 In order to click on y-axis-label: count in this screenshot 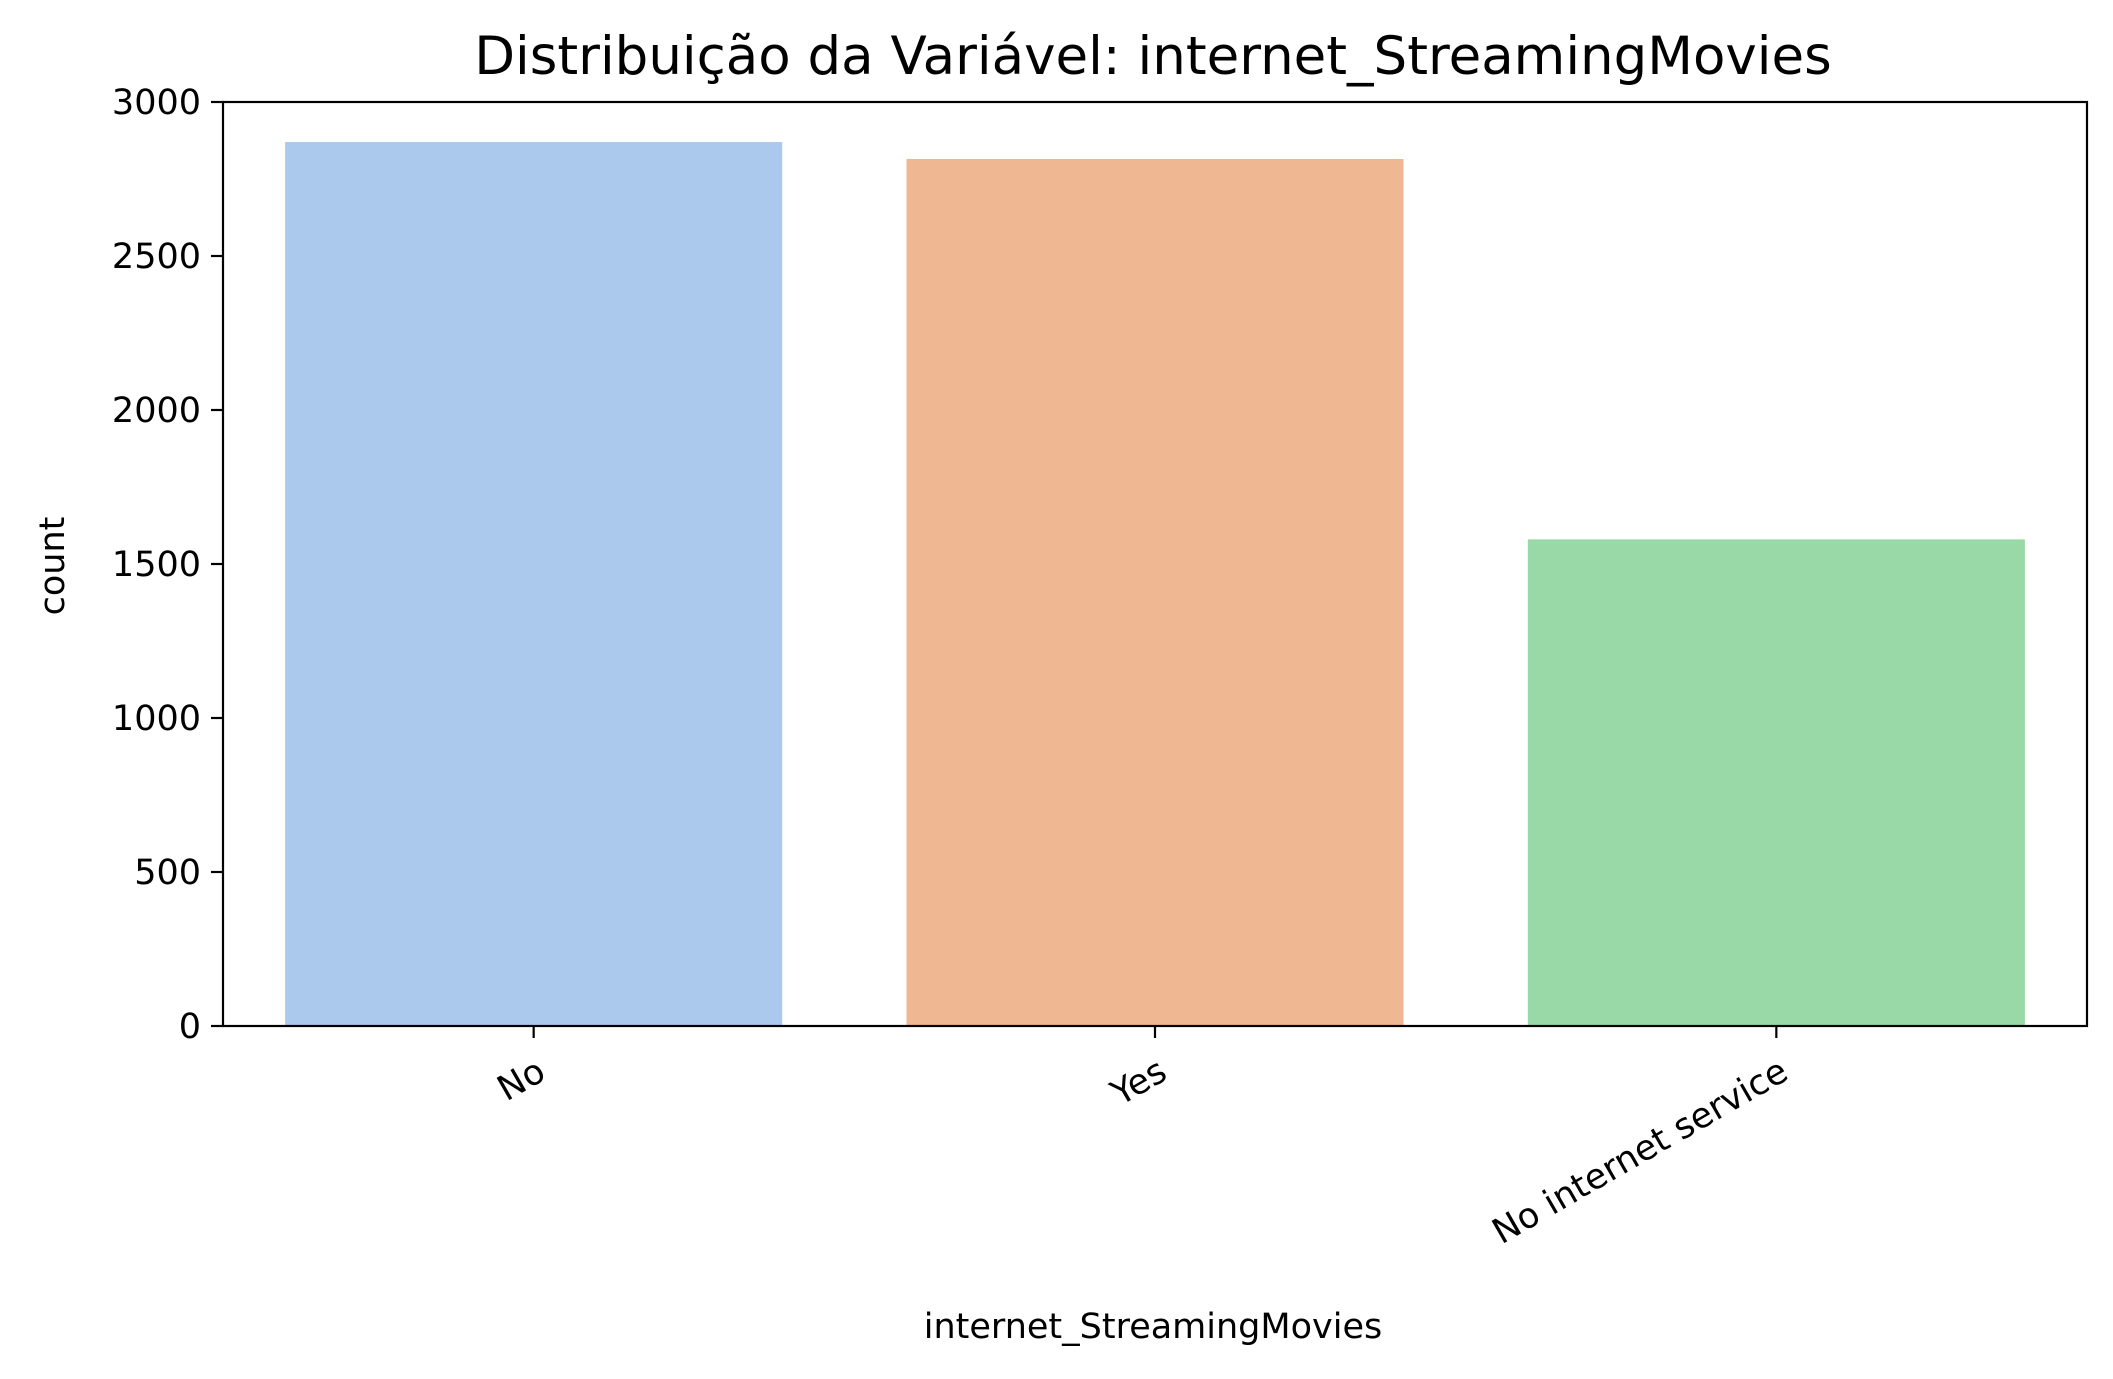, I will do `click(53, 566)`.